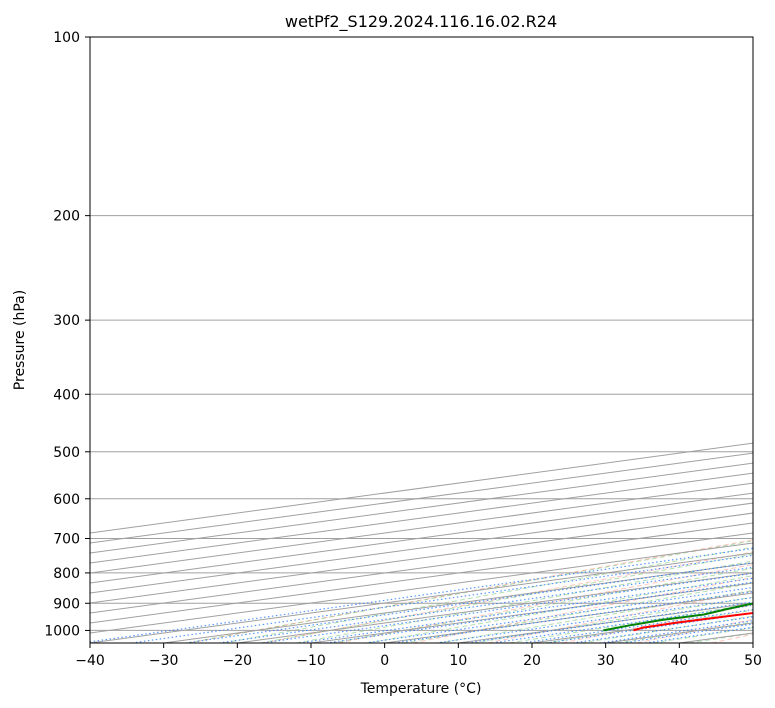  I want to click on x-tick-label: −20, so click(238, 661).